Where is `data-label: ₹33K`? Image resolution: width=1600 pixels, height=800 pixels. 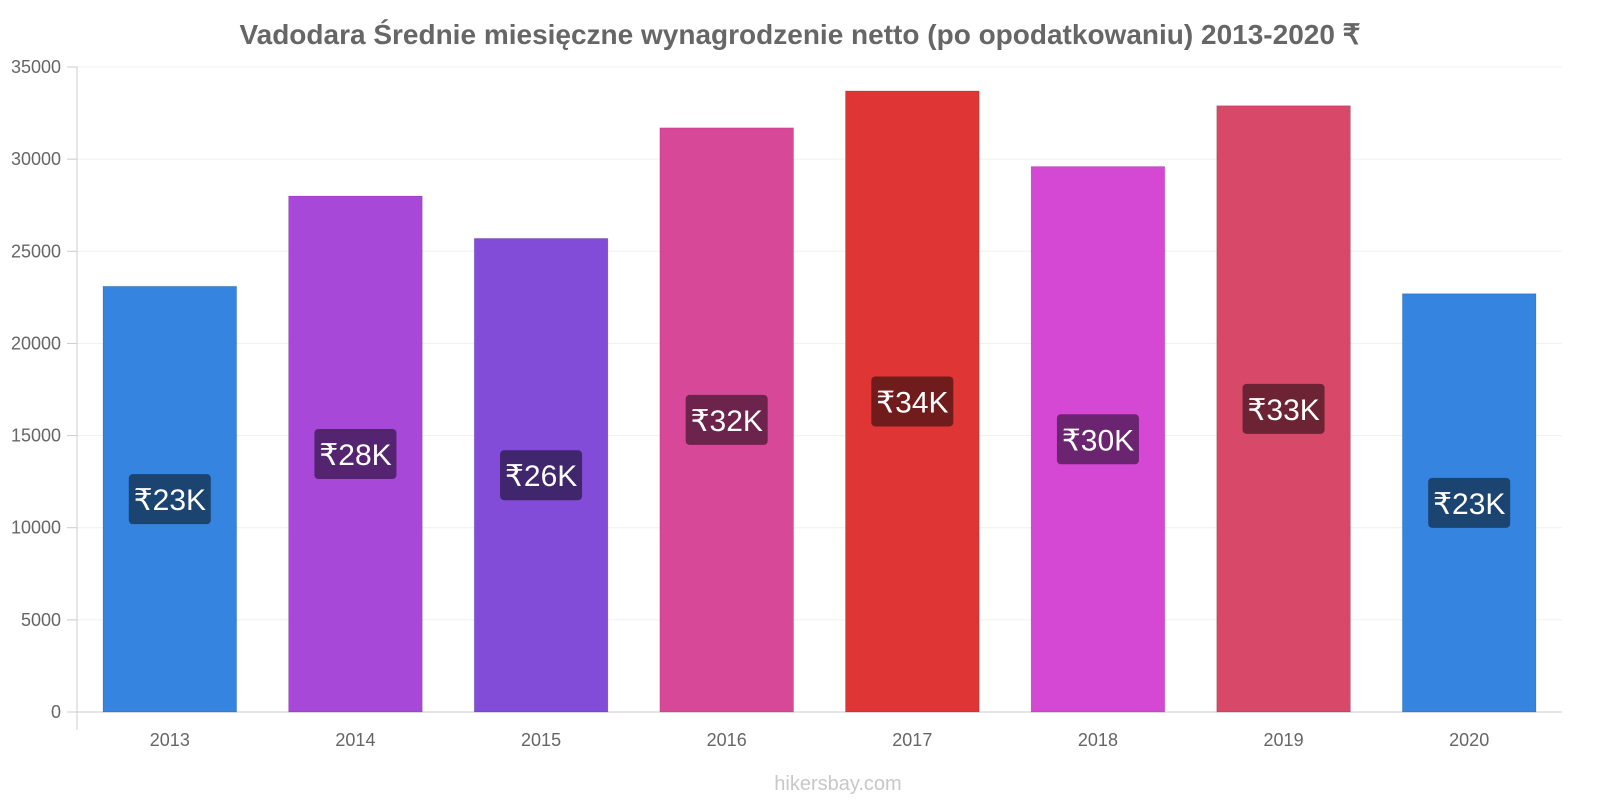
data-label: ₹33K is located at coordinates (1283, 410).